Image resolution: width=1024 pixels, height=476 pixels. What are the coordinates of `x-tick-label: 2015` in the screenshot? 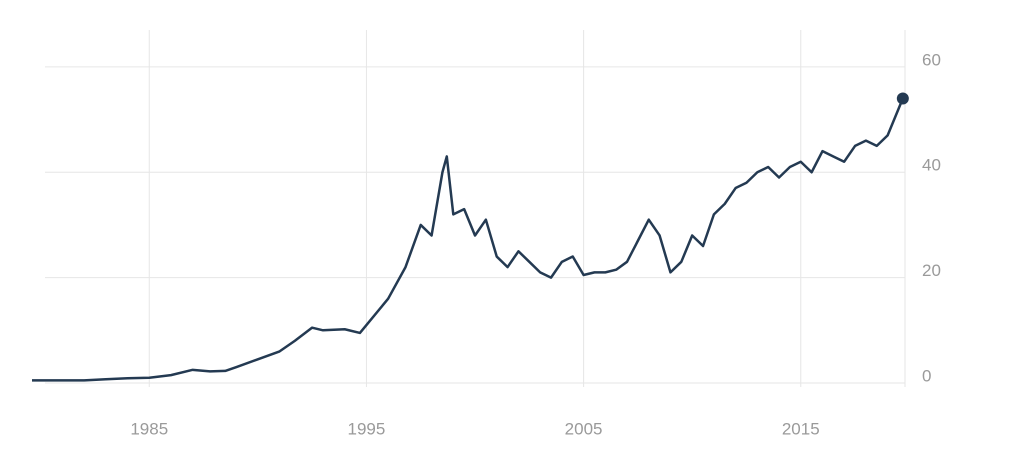 It's located at (801, 428).